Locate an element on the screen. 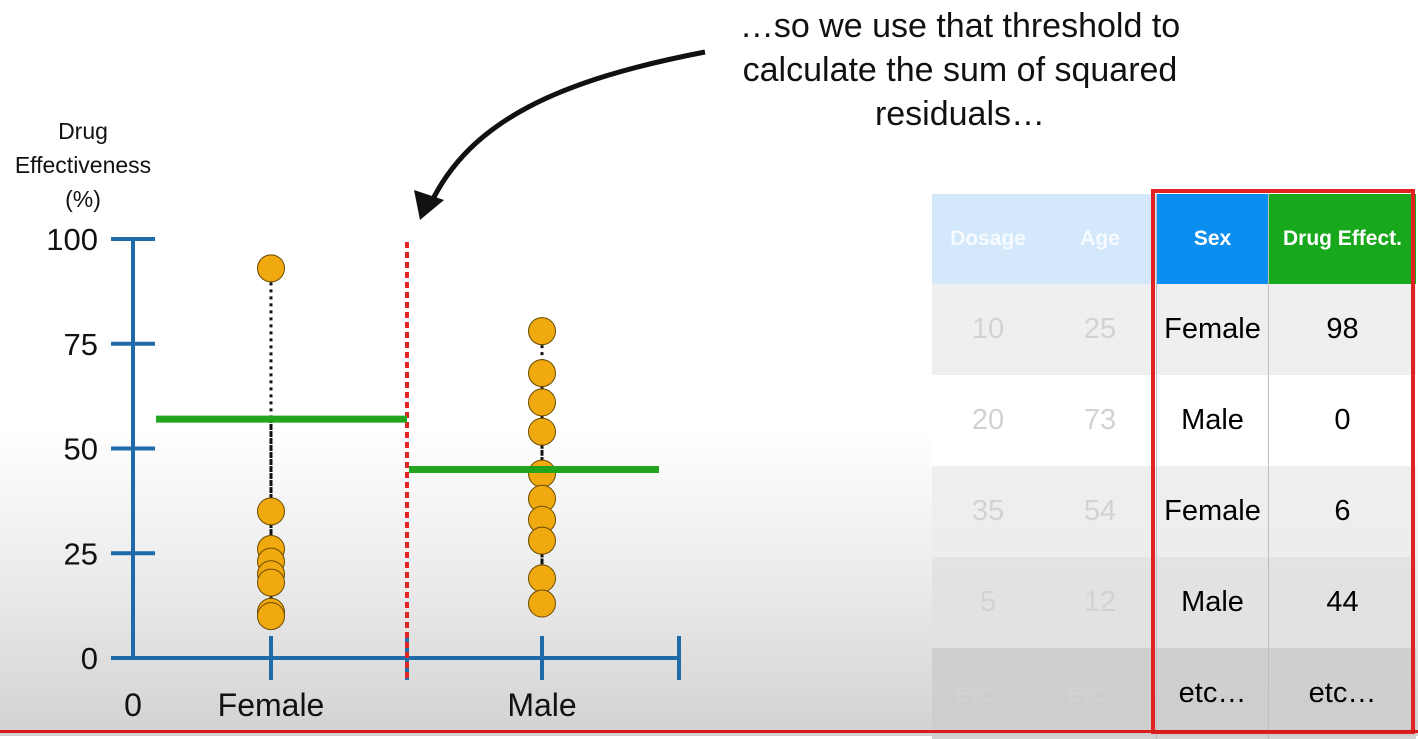 The height and width of the screenshot is (739, 1418). header-dosage: Dosage is located at coordinates (988, 239).